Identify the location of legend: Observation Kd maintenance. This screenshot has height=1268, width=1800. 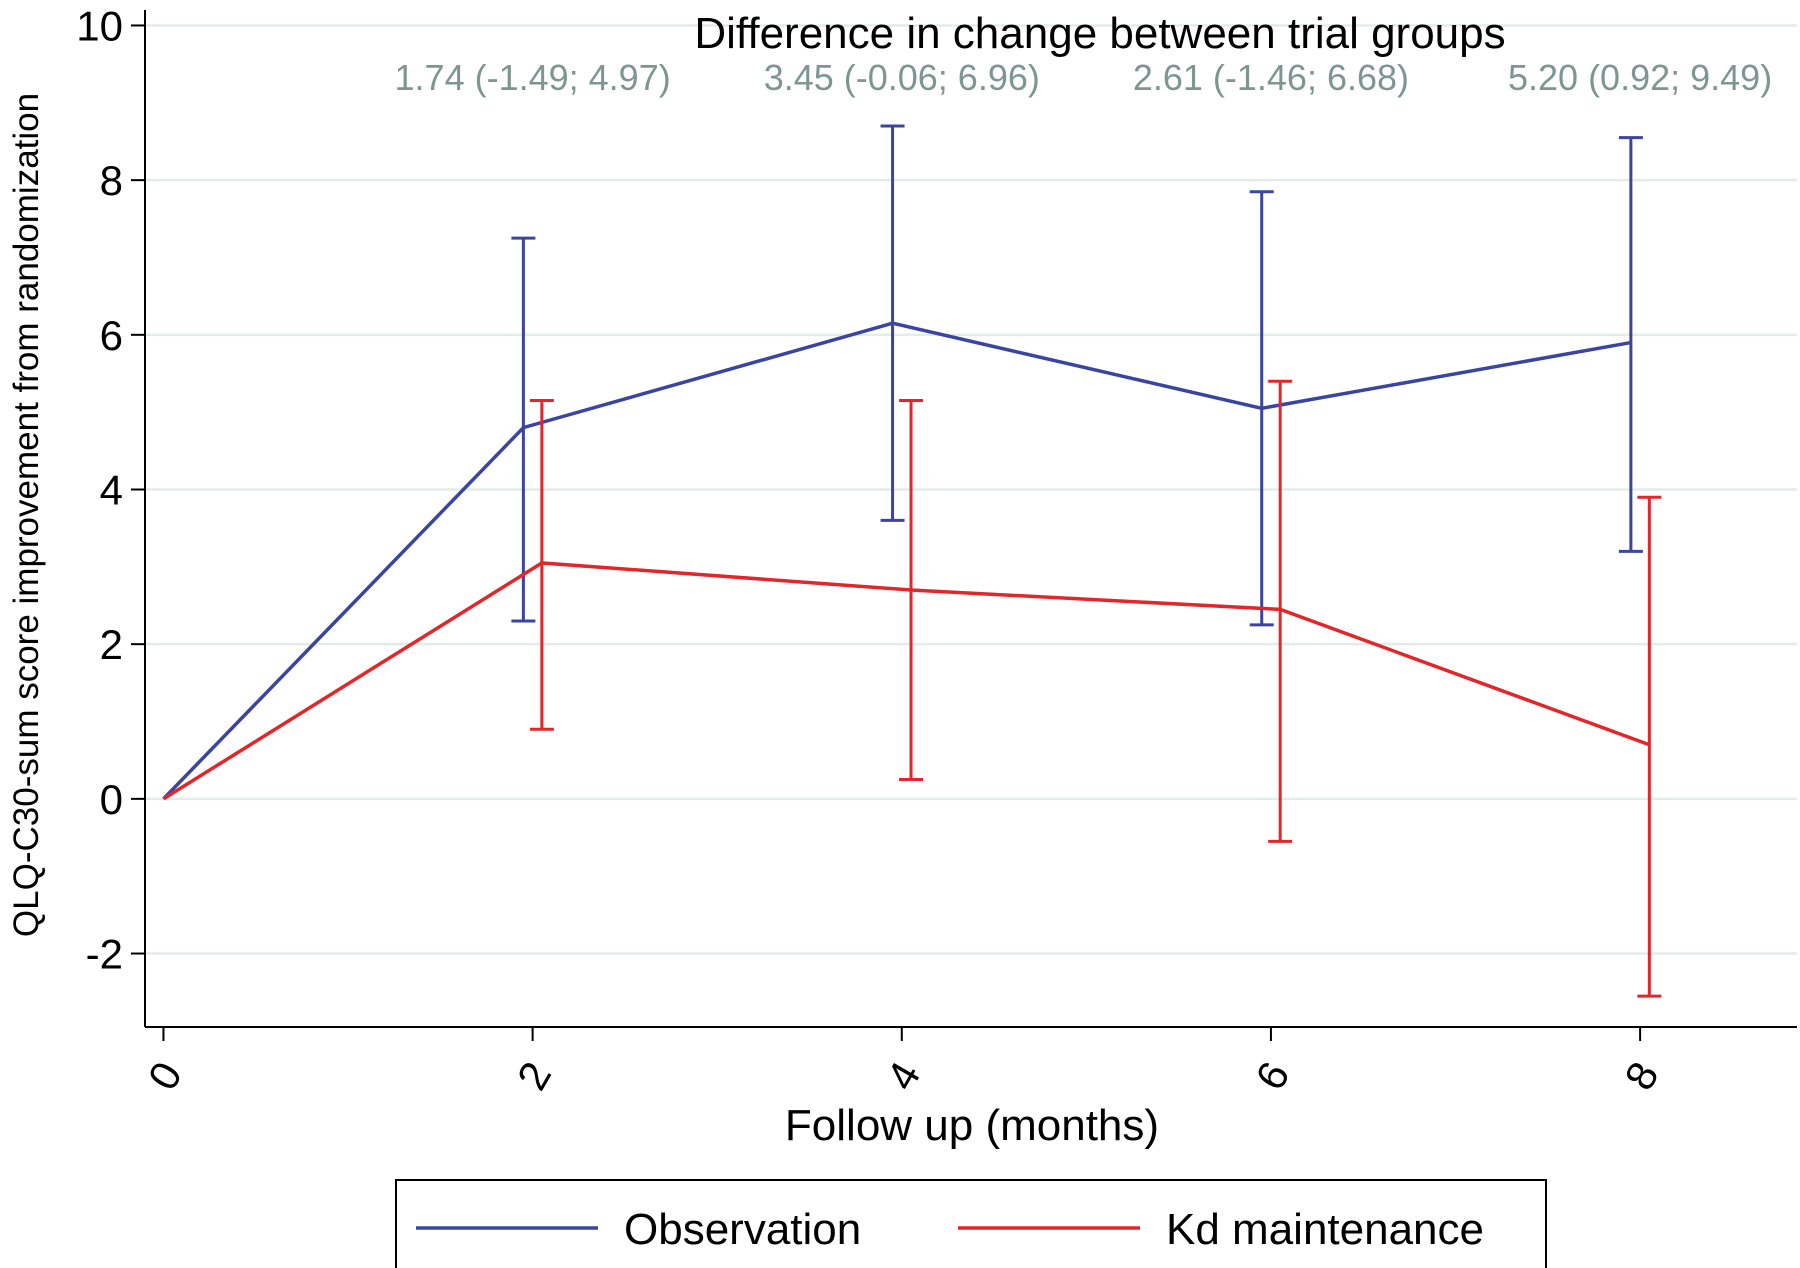
(971, 1223).